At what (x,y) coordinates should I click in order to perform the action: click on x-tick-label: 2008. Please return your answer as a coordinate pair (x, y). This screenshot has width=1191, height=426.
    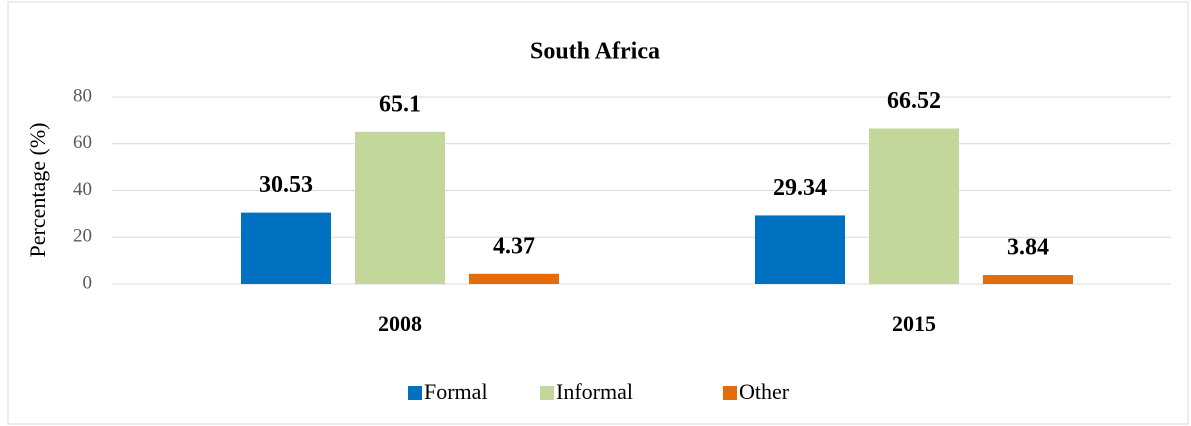
    Looking at the image, I should click on (400, 323).